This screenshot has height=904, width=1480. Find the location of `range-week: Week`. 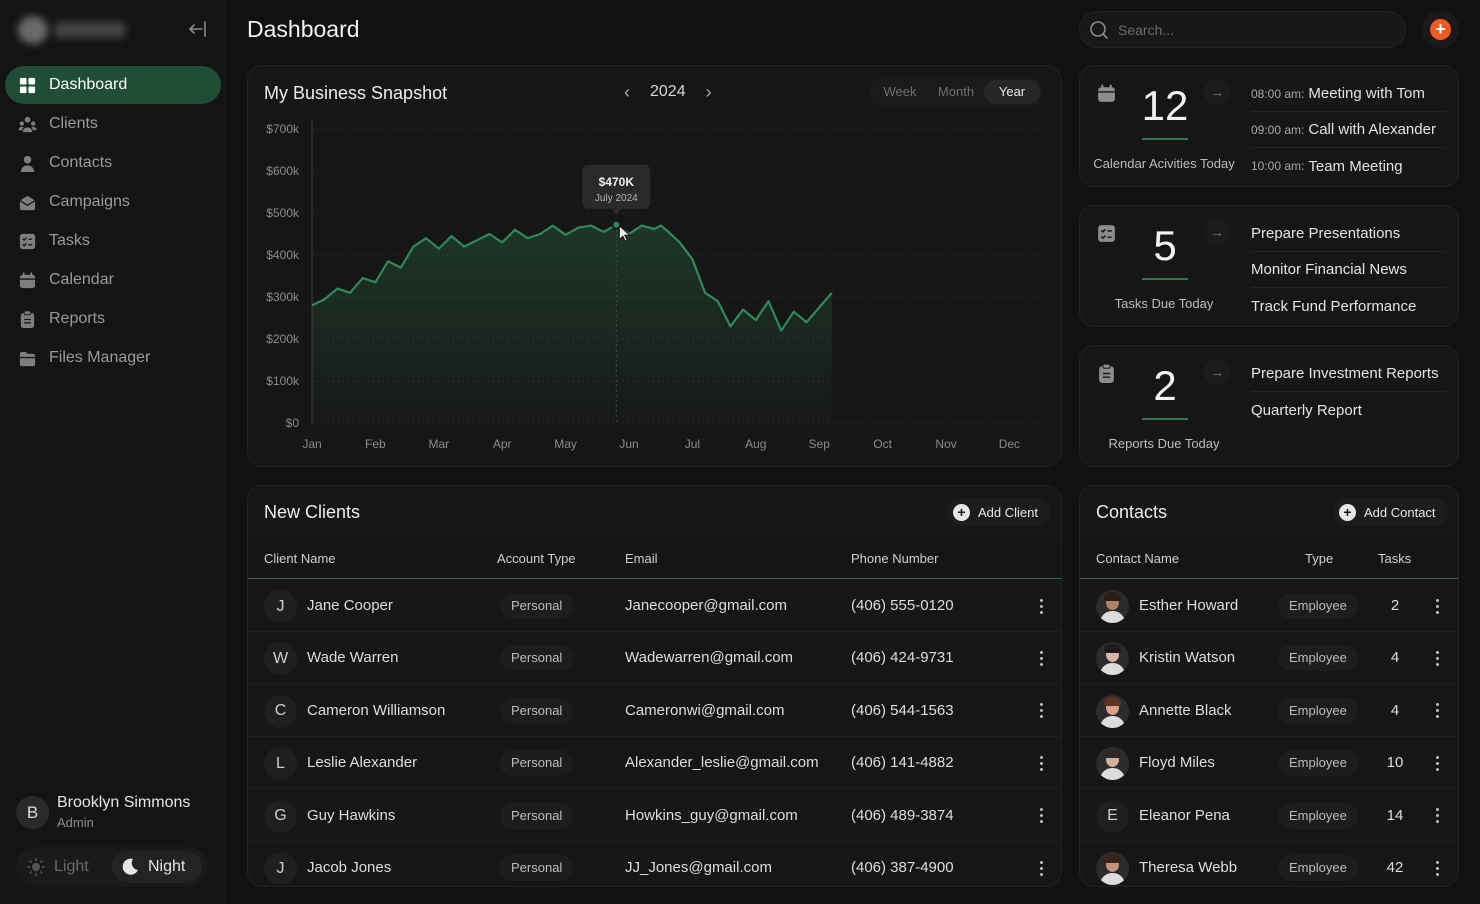

range-week: Week is located at coordinates (900, 91).